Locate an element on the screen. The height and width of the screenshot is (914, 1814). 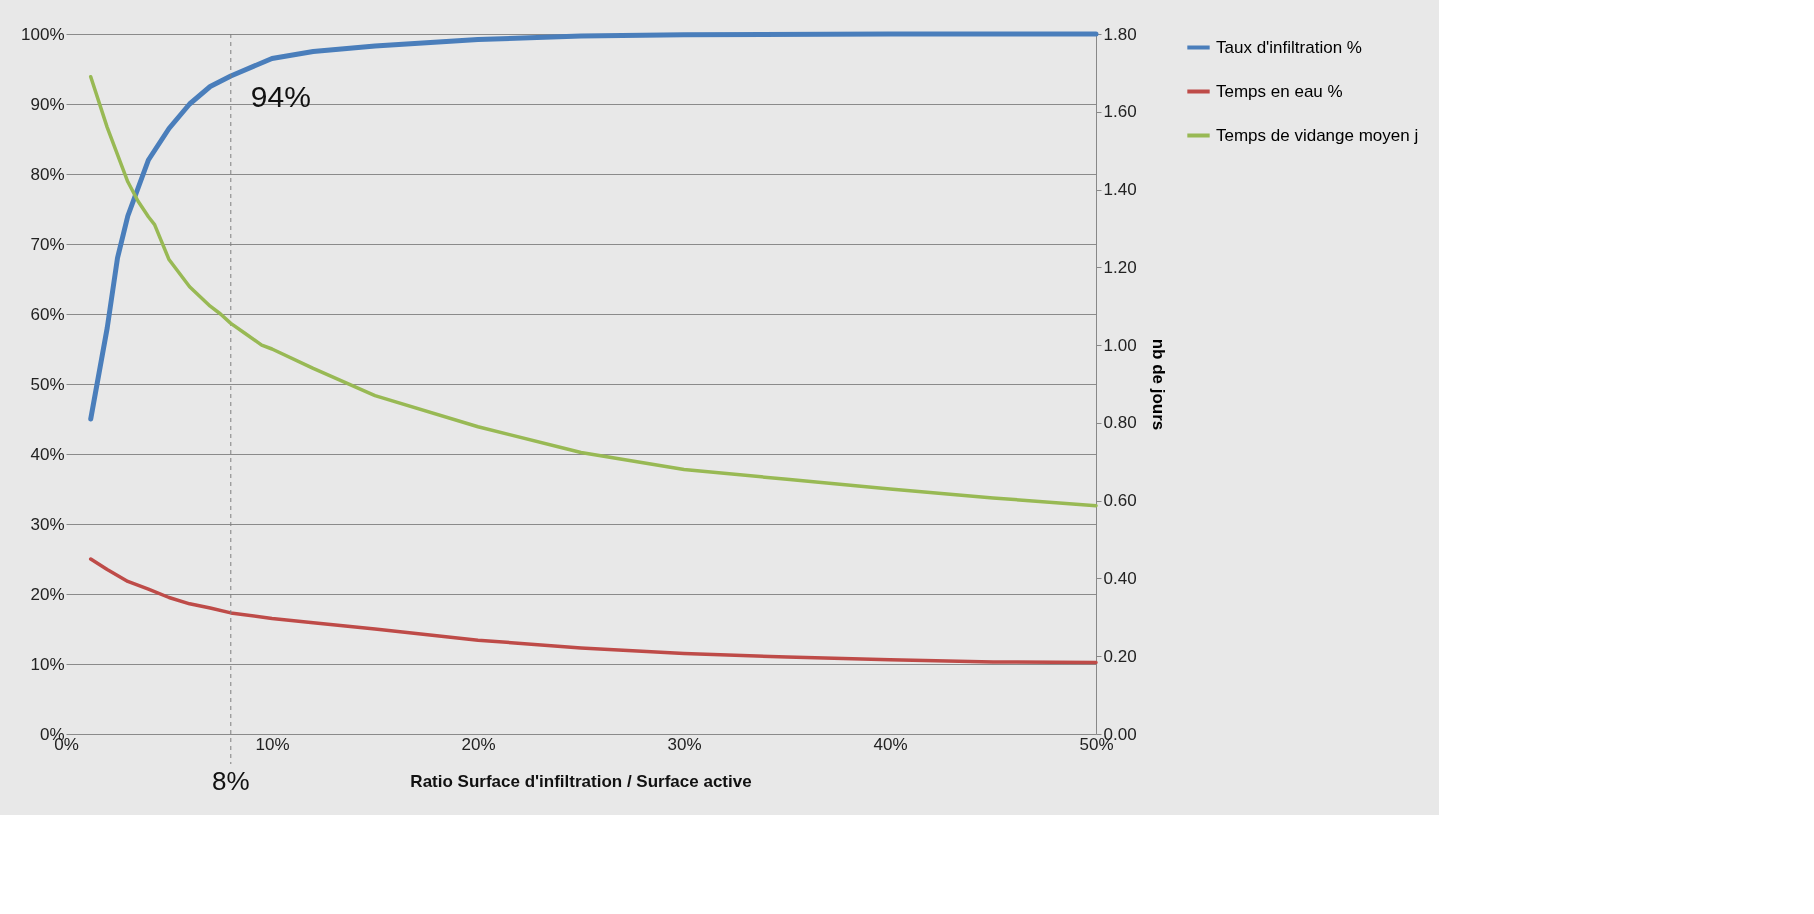
x-tick-label: 10% is located at coordinates (272, 744).